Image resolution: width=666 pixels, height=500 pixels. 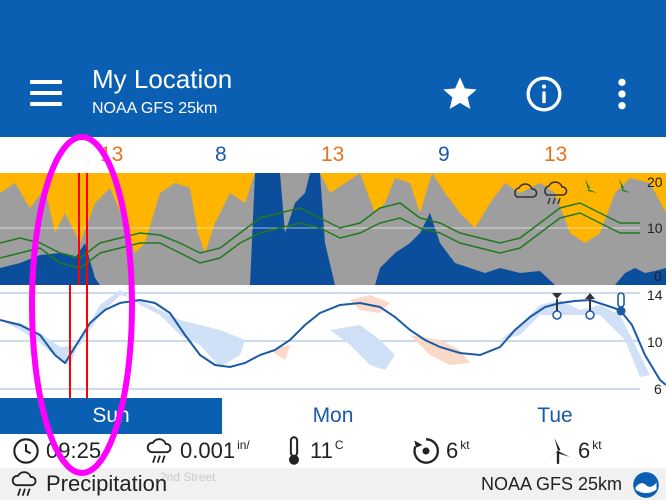 I want to click on day-tab-sun: Sun, so click(x=111, y=416).